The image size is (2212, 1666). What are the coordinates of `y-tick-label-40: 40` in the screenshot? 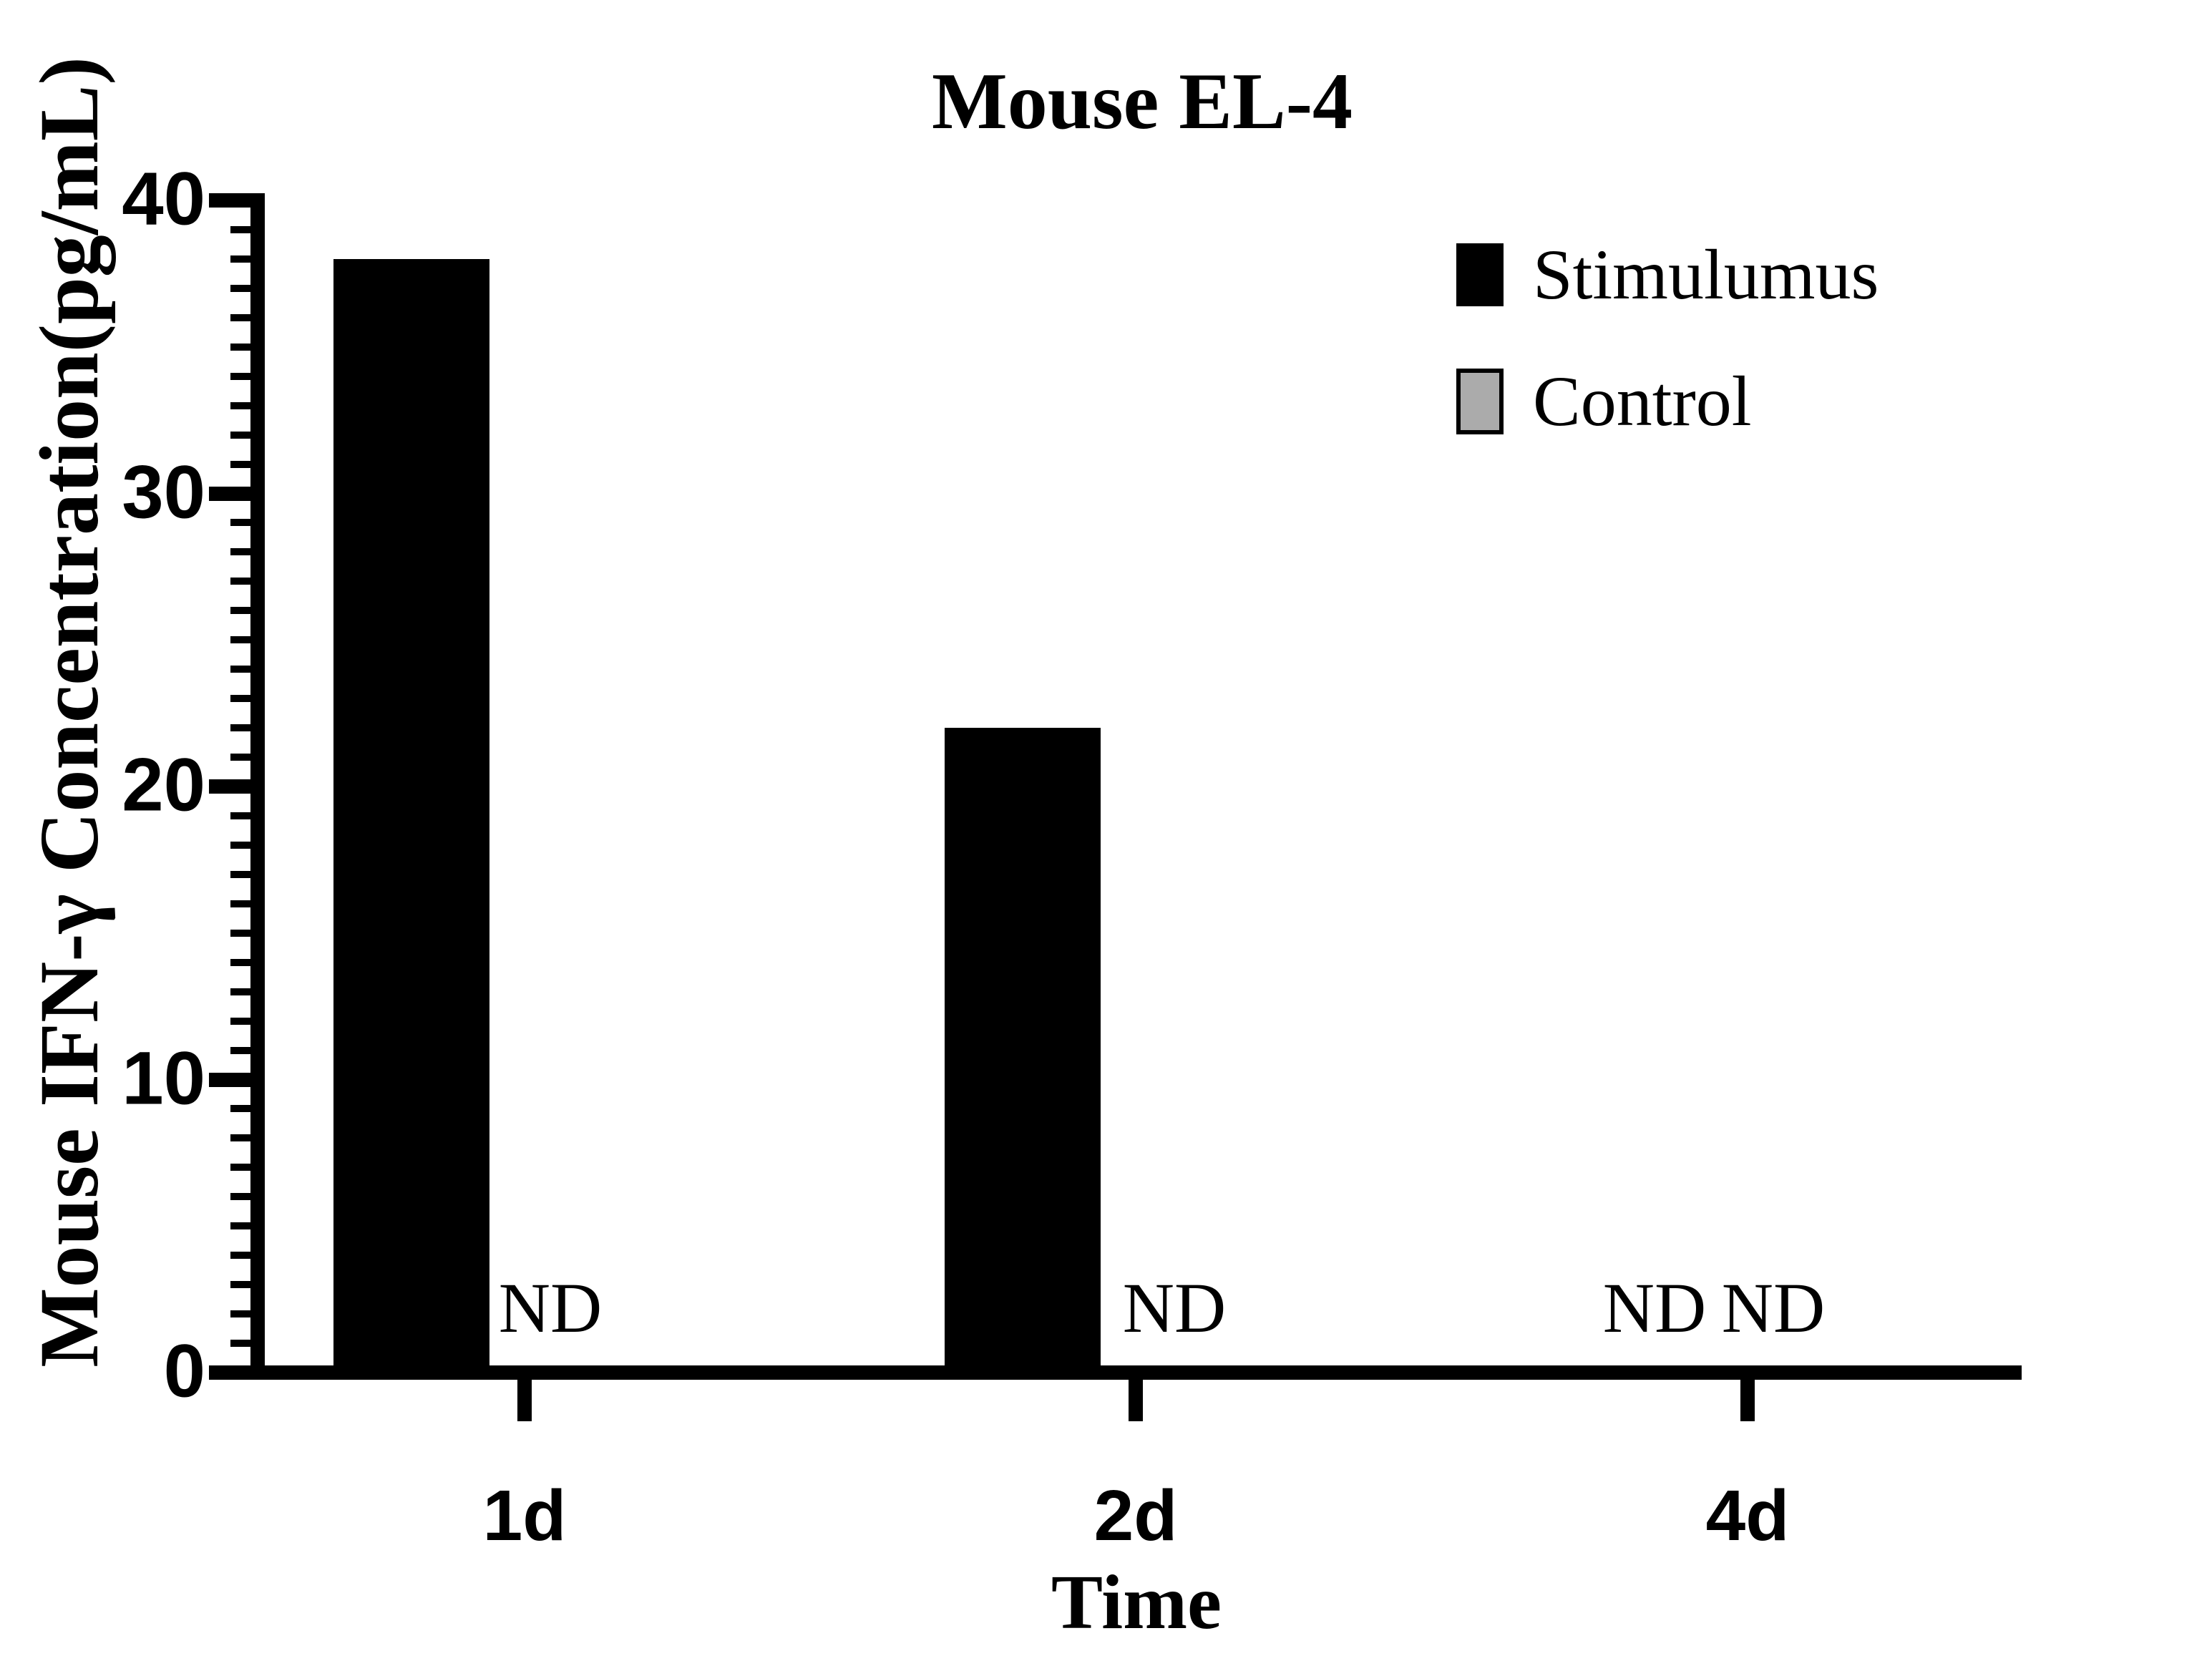 It's located at (163, 199).